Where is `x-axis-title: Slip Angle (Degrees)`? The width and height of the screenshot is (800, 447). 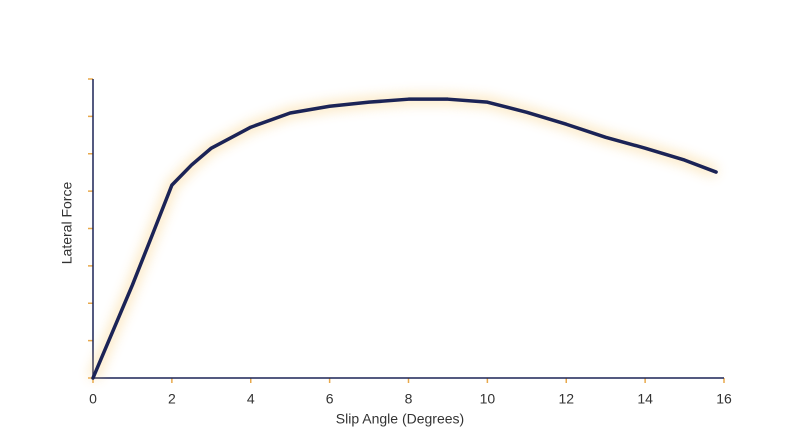 x-axis-title: Slip Angle (Degrees) is located at coordinates (400, 419).